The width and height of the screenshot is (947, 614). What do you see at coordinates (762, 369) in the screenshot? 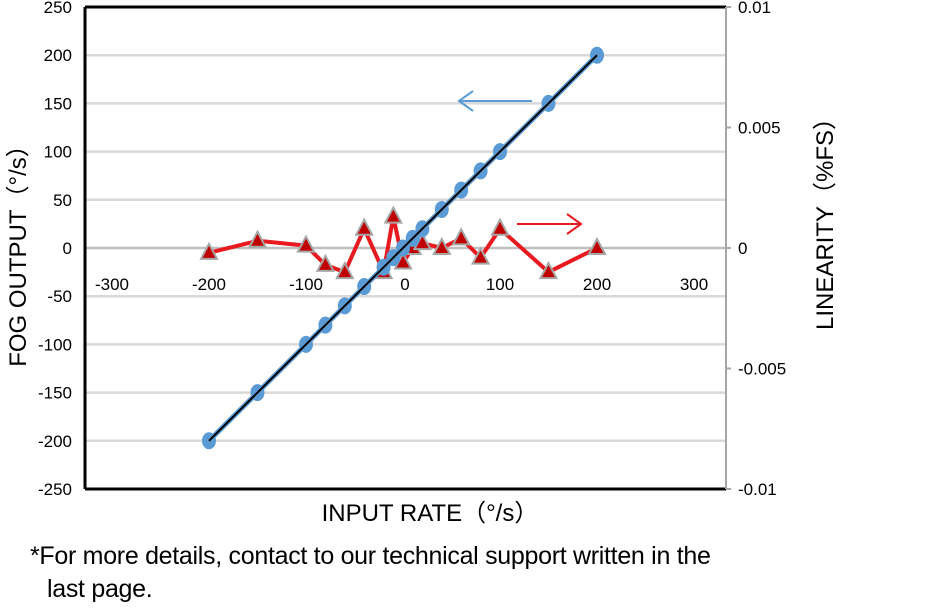
I see `y2-tick-label: -0.005` at bounding box center [762, 369].